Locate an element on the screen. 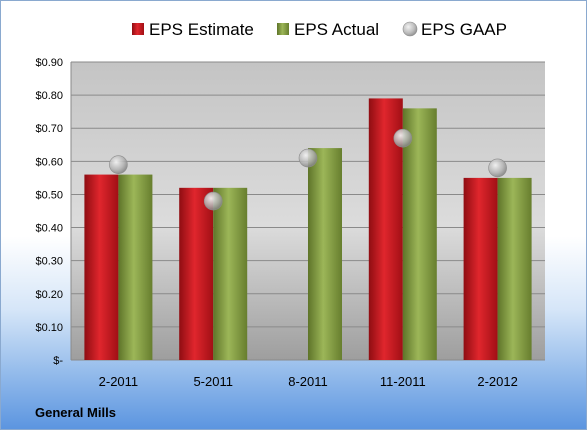  x-tick-label: 8-2011 is located at coordinates (308, 381).